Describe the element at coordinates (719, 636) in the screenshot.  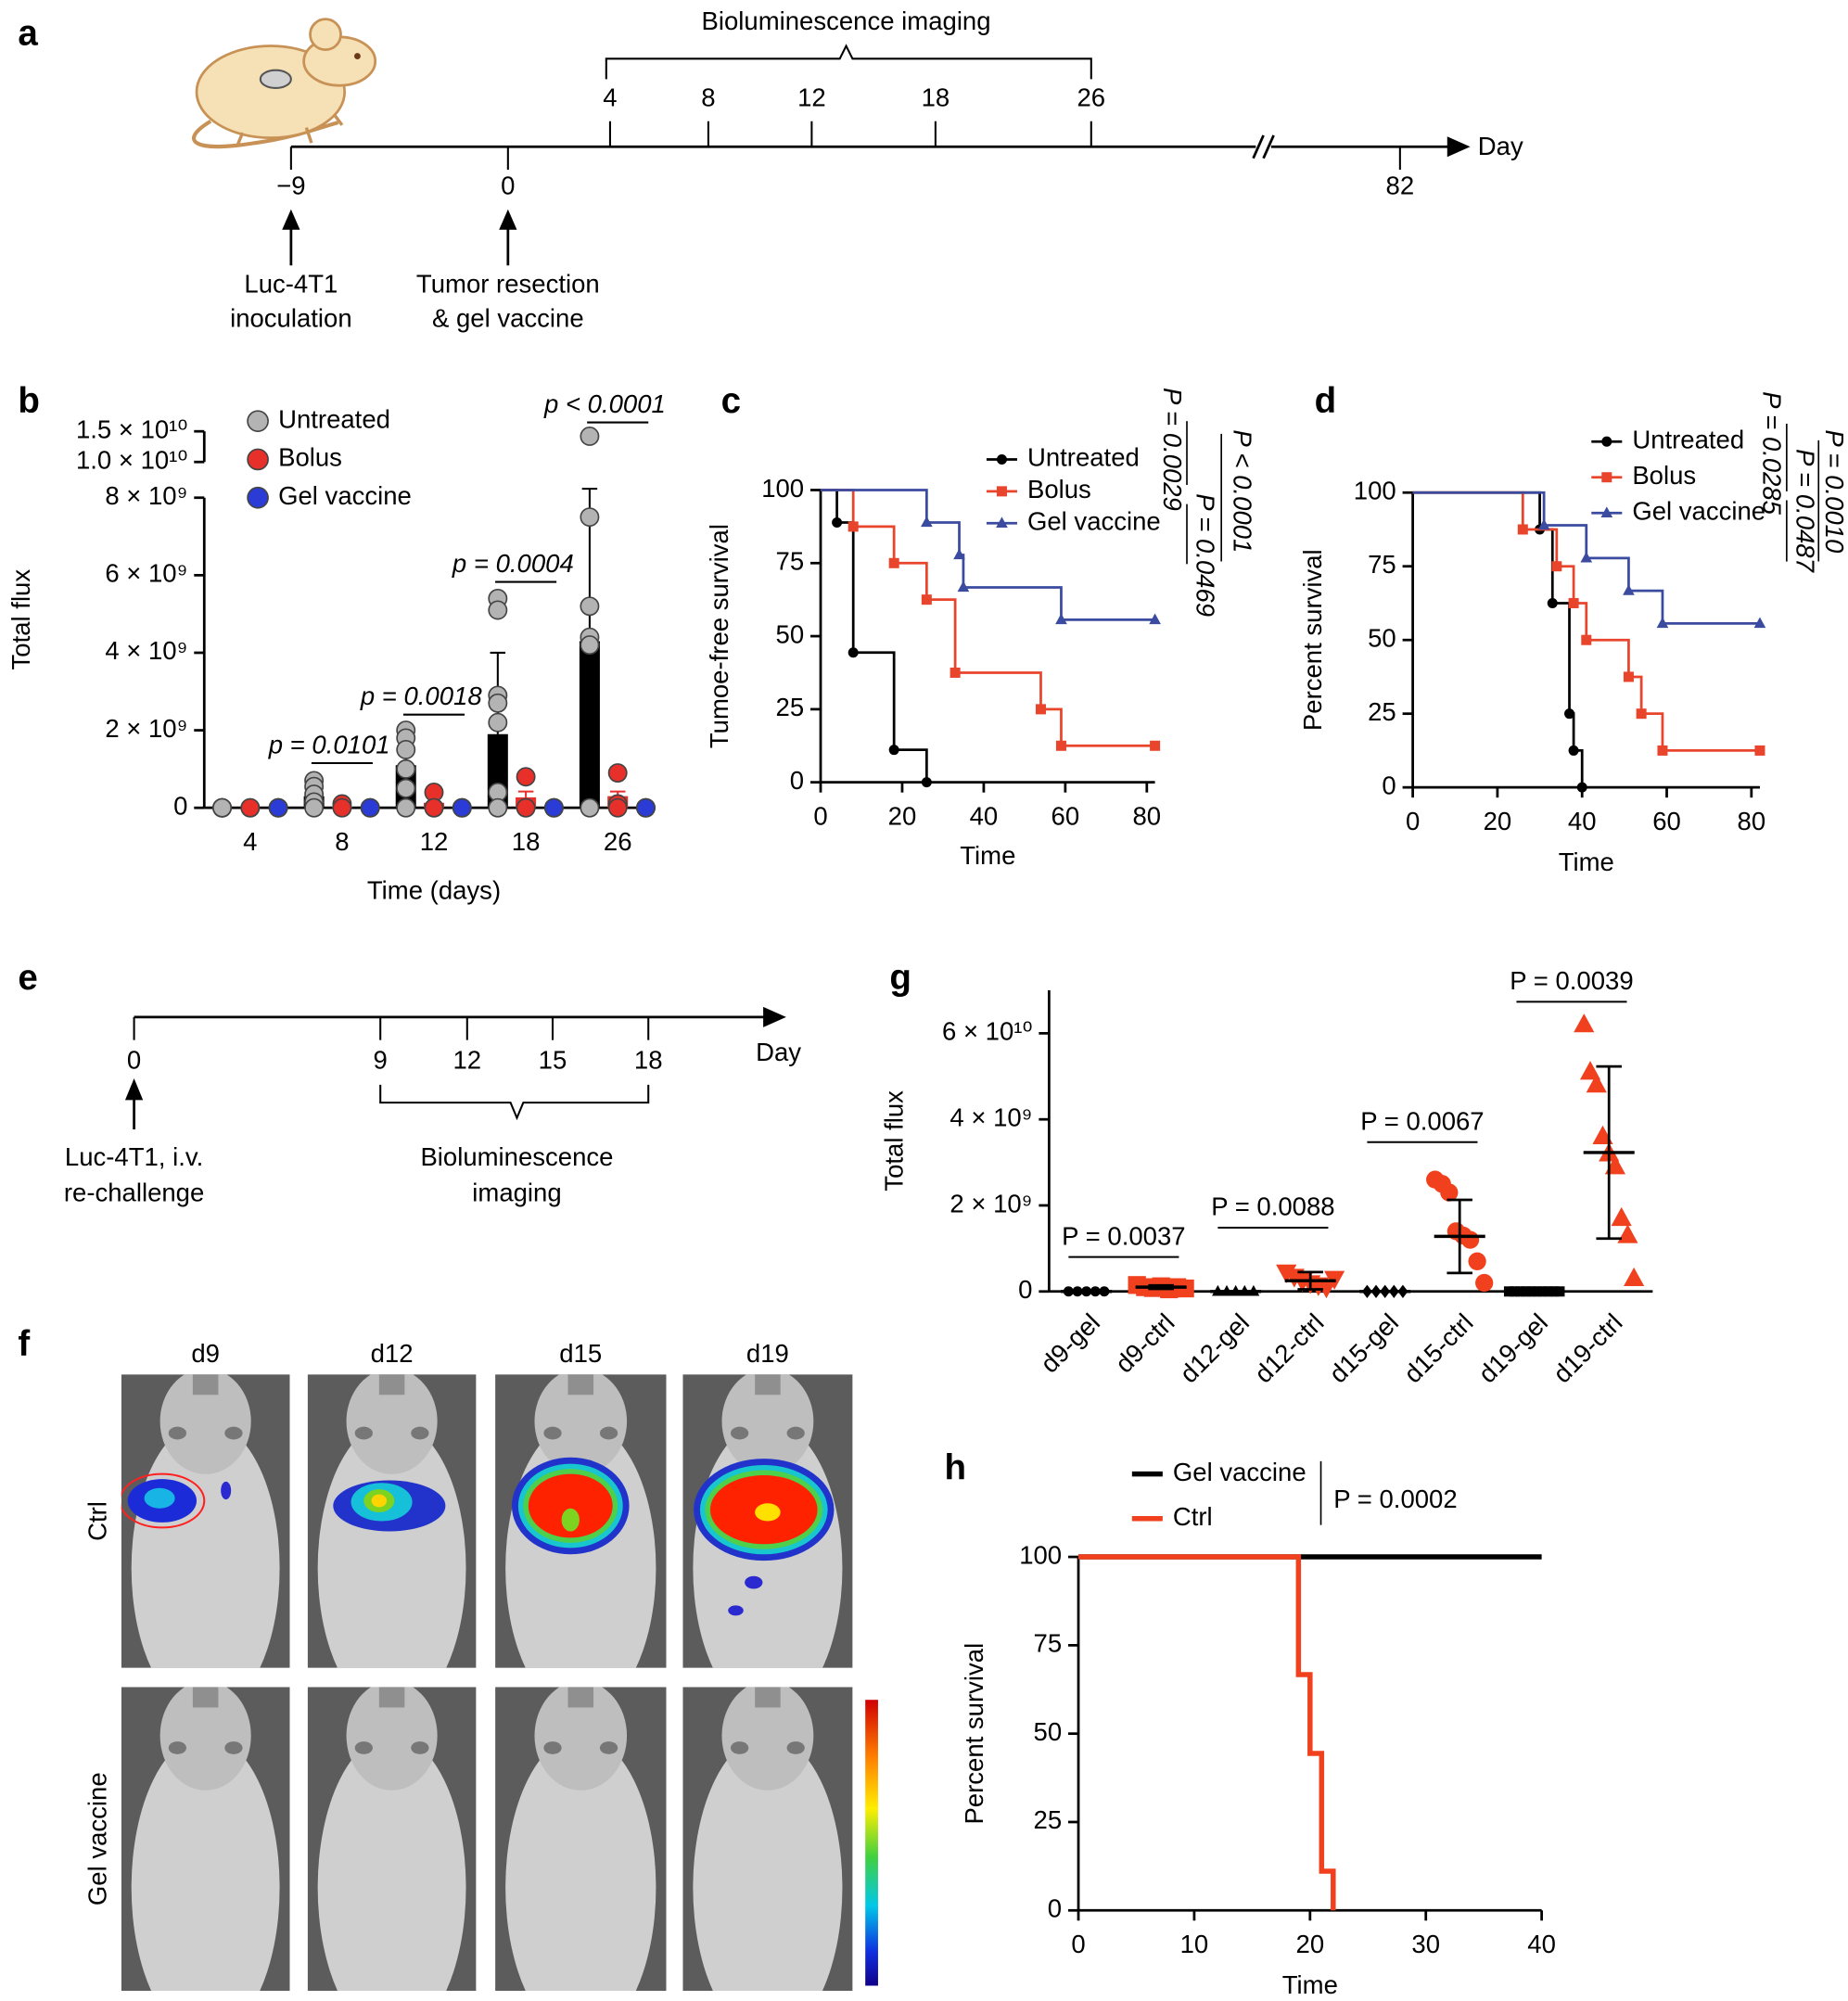
I see `y-axis-label: Tumoe-free survival` at that location.